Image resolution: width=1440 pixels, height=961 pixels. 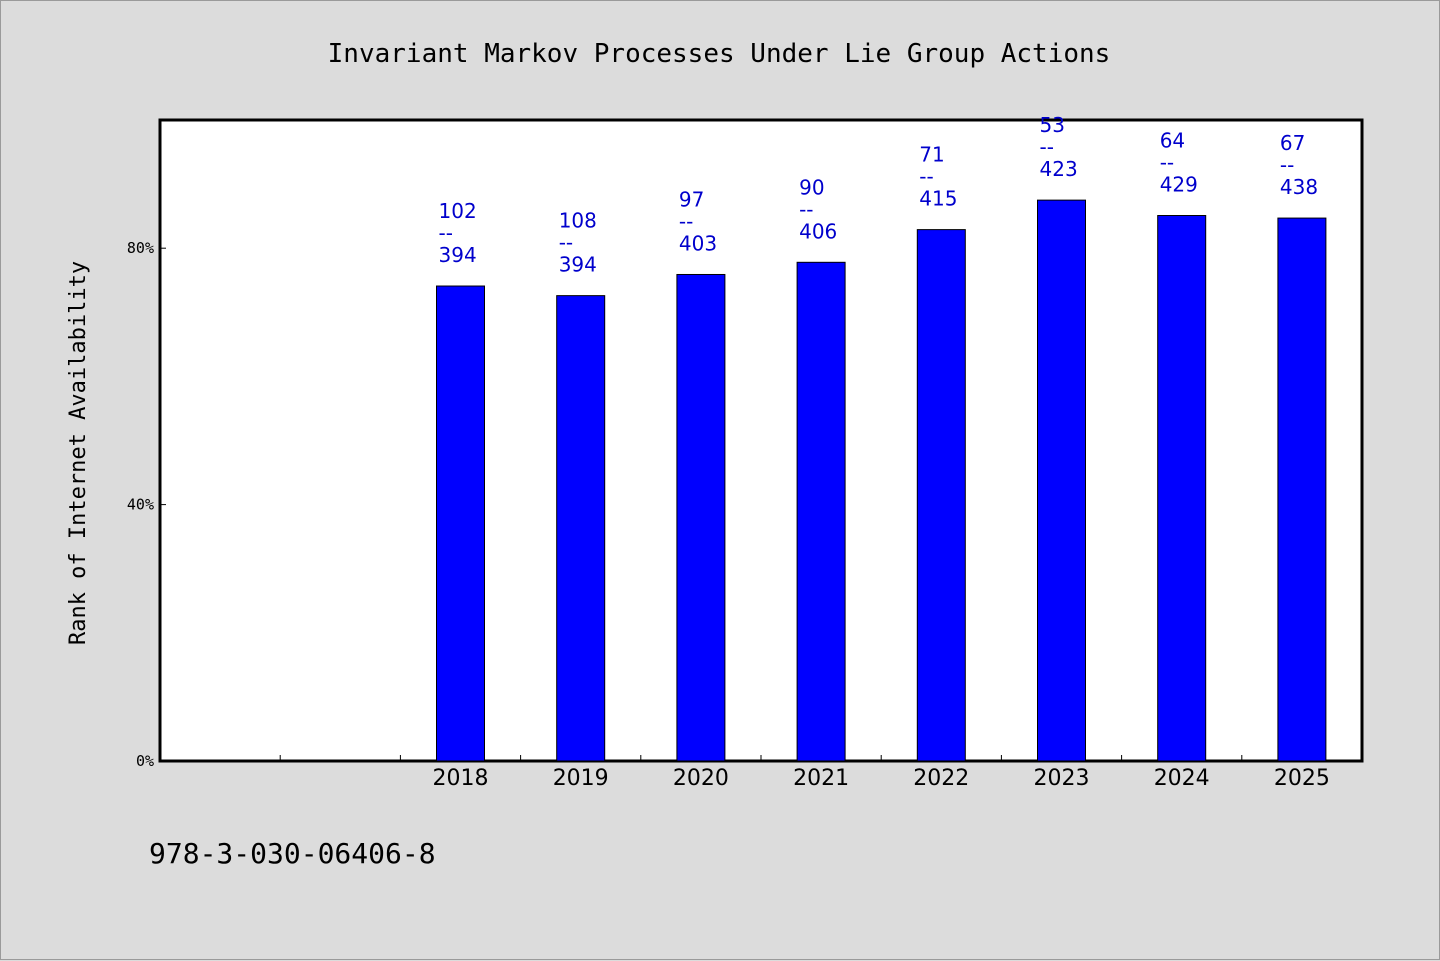 What do you see at coordinates (78, 453) in the screenshot?
I see `y-axis-label: Rank of Internet Availability` at bounding box center [78, 453].